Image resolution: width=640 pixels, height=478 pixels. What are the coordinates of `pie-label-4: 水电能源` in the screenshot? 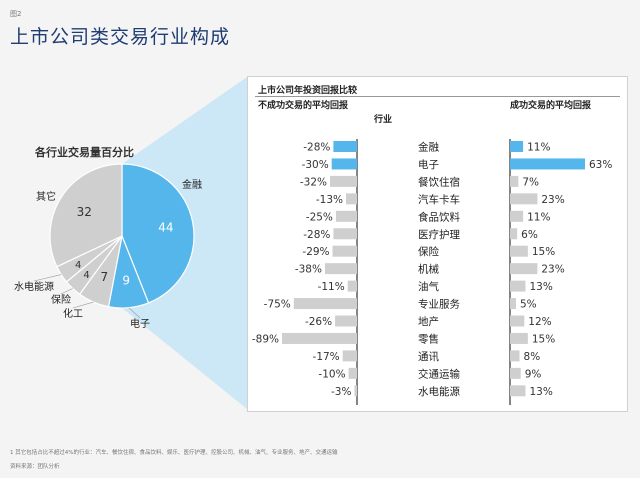 It's located at (34, 286).